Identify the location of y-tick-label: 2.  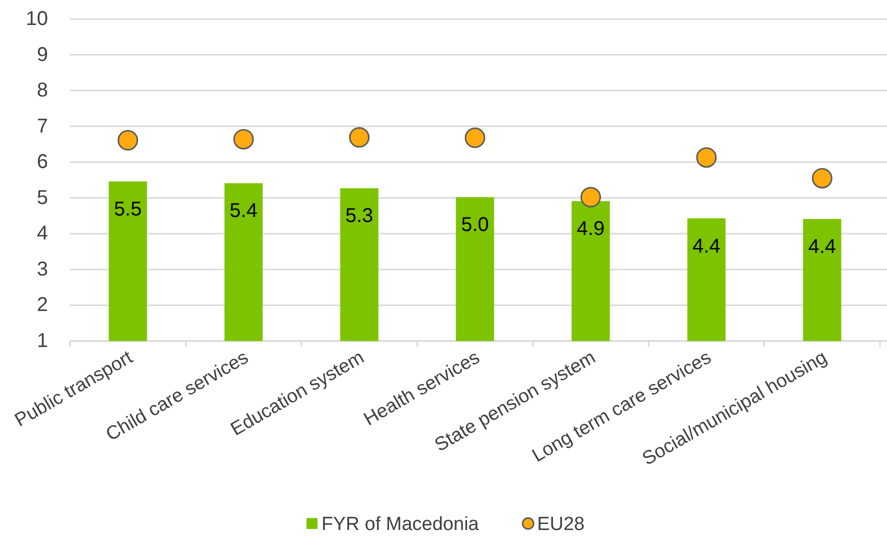
(42, 305).